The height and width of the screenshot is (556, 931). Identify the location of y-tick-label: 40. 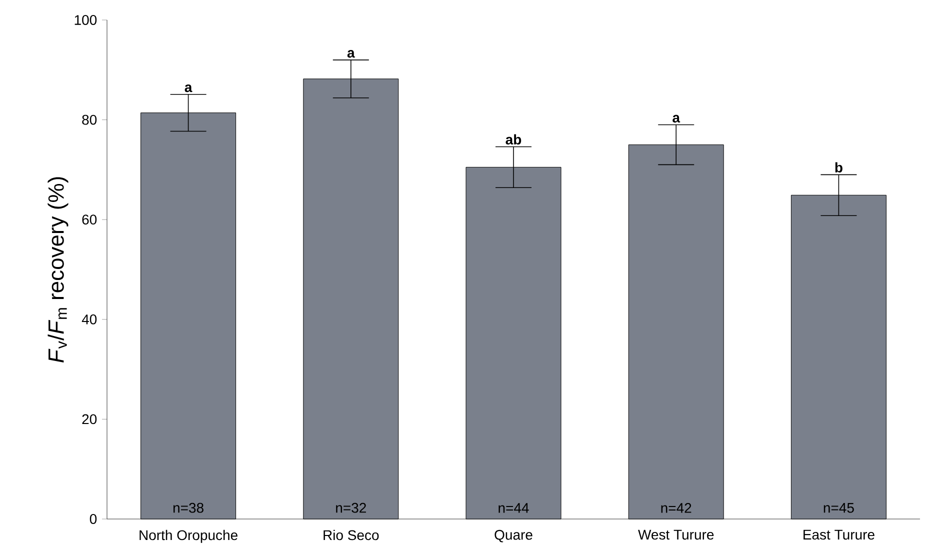
(89, 319).